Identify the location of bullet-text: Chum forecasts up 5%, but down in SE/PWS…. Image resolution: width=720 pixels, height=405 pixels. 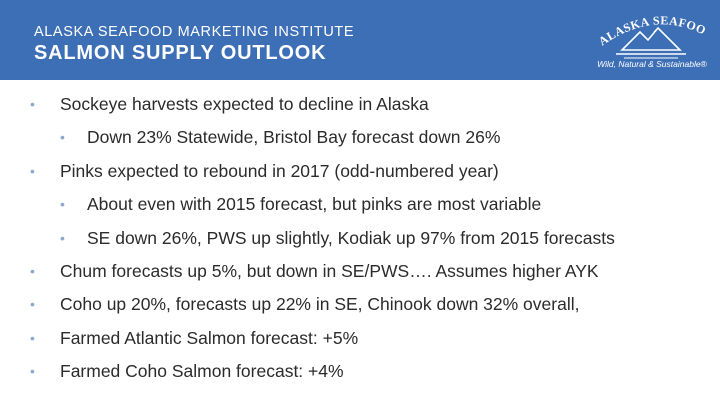
(329, 270).